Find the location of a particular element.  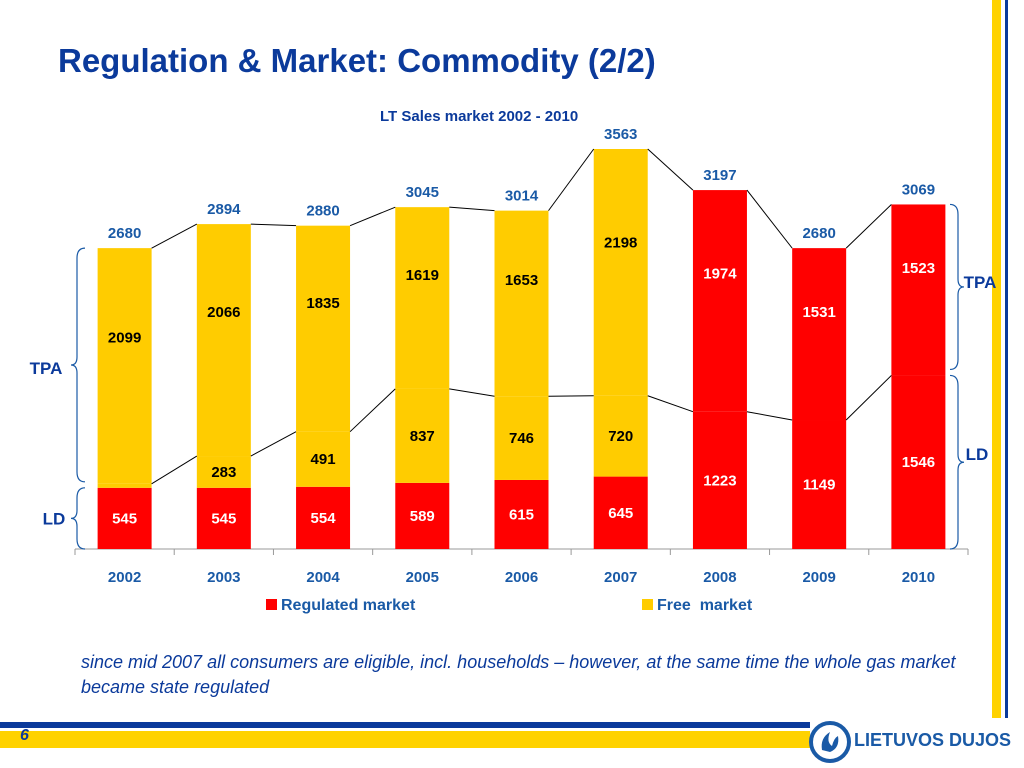

data-label-2009-4: 1531 is located at coordinates (818, 312).